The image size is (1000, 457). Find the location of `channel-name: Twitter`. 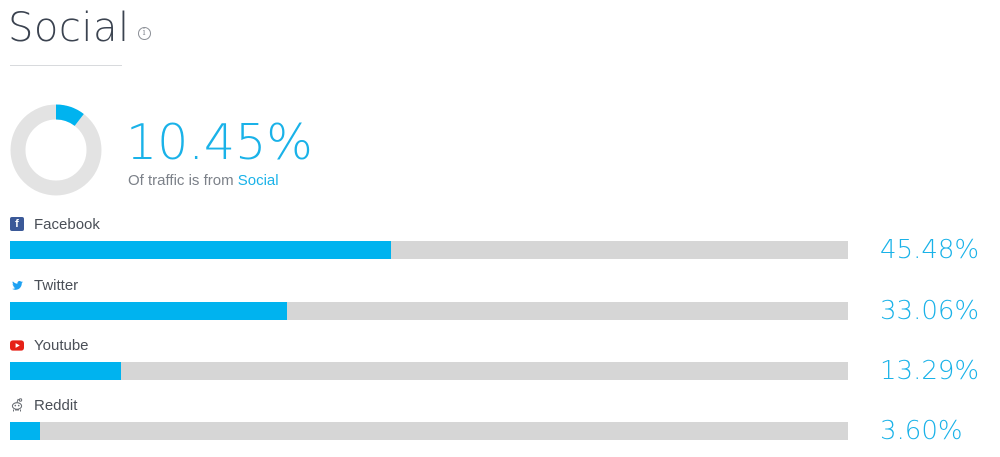

channel-name: Twitter is located at coordinates (56, 285).